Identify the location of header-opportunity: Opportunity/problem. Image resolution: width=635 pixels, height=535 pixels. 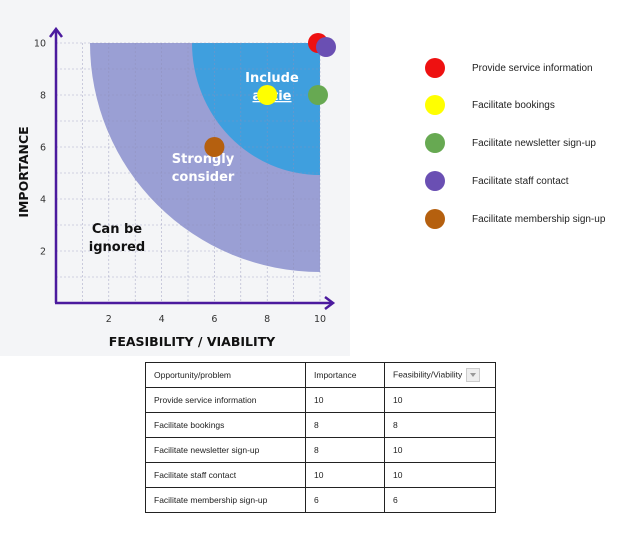
(225, 375).